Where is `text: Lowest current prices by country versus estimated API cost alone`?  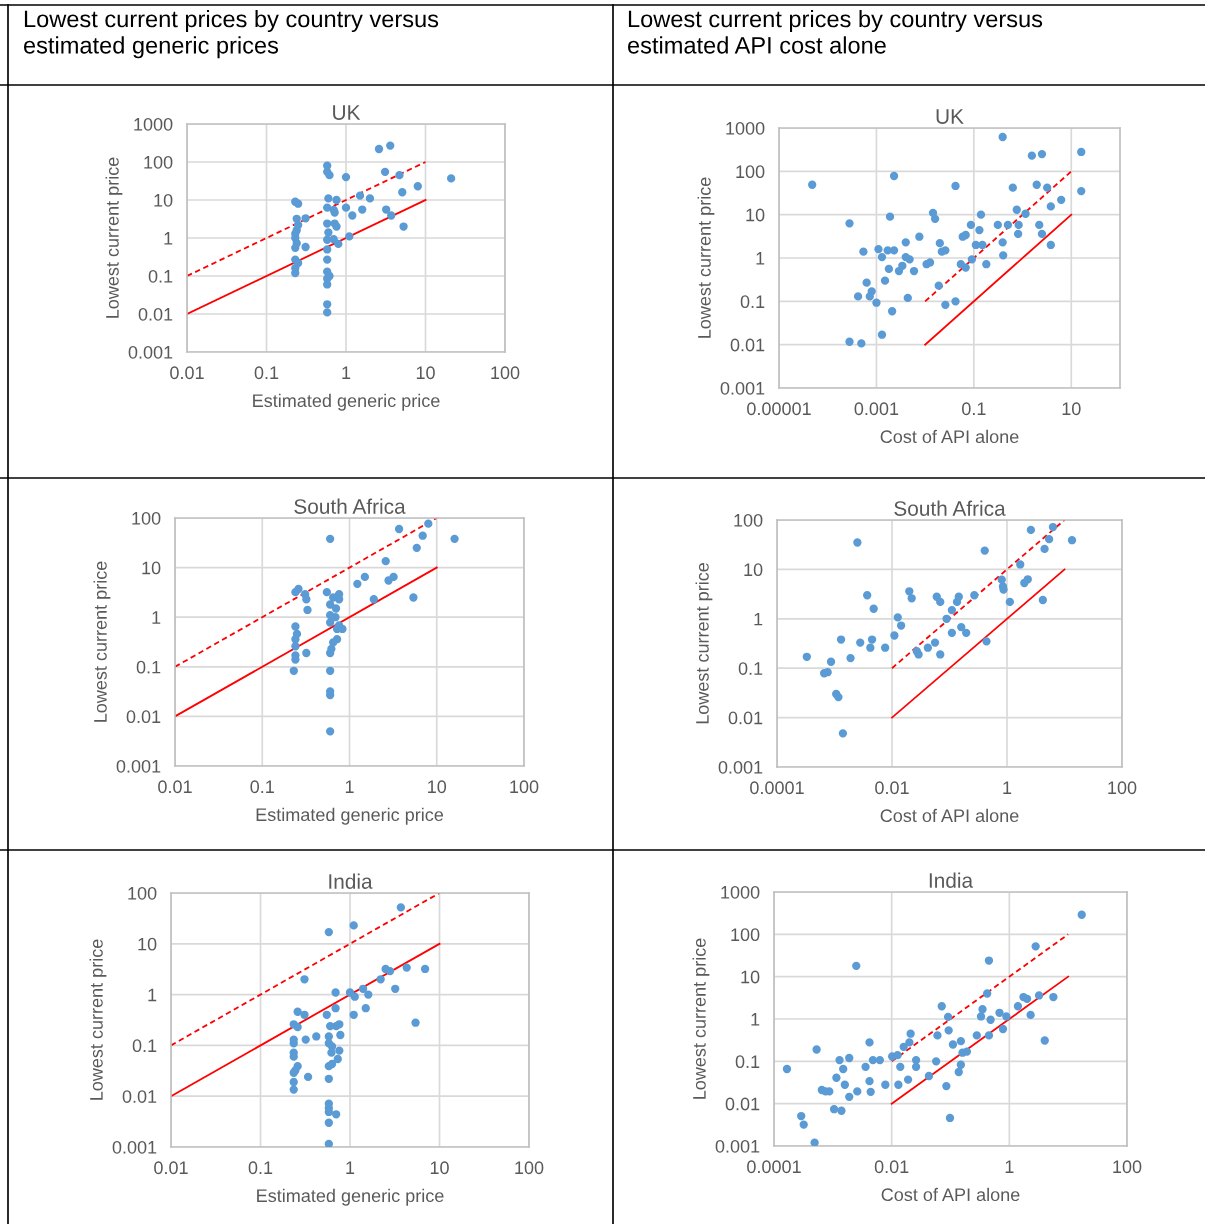 text: Lowest current prices by country versus estimated API cost alone is located at coordinates (835, 32).